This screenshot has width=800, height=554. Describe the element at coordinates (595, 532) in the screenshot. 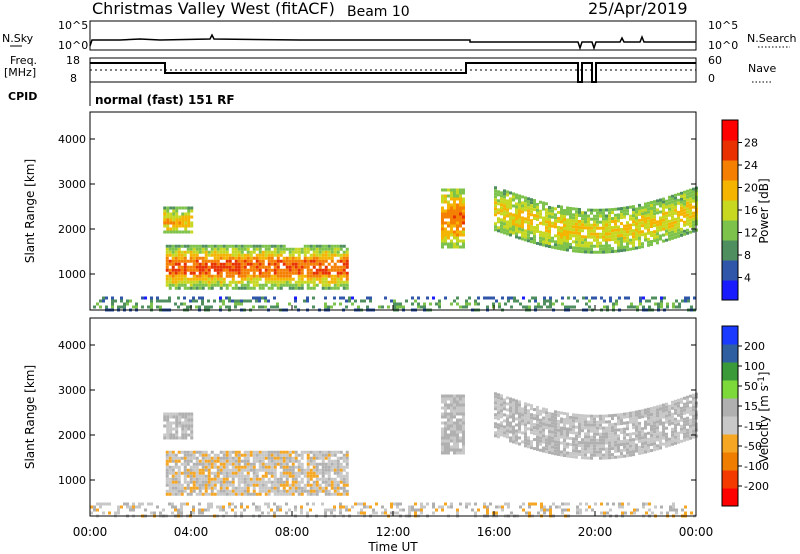

I see `x-tick-label: 20:00` at that location.